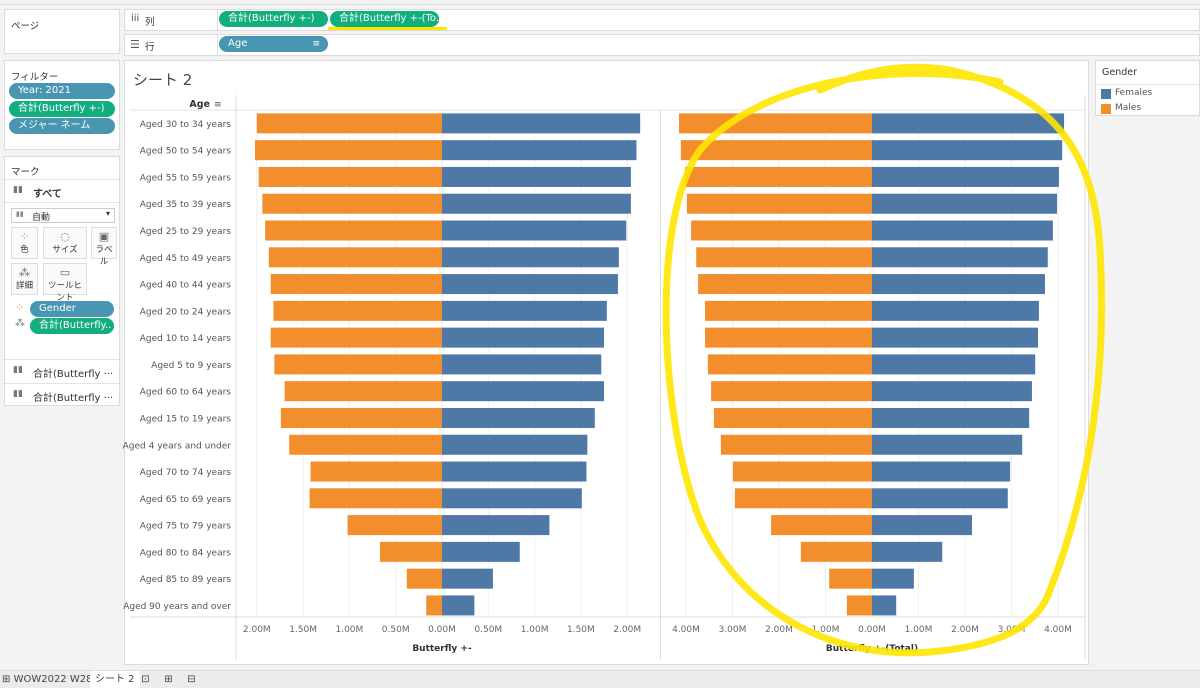  What do you see at coordinates (62, 394) in the screenshot?
I see `marks-subcard-2: ▮▮ 合計(Butterfly ···` at bounding box center [62, 394].